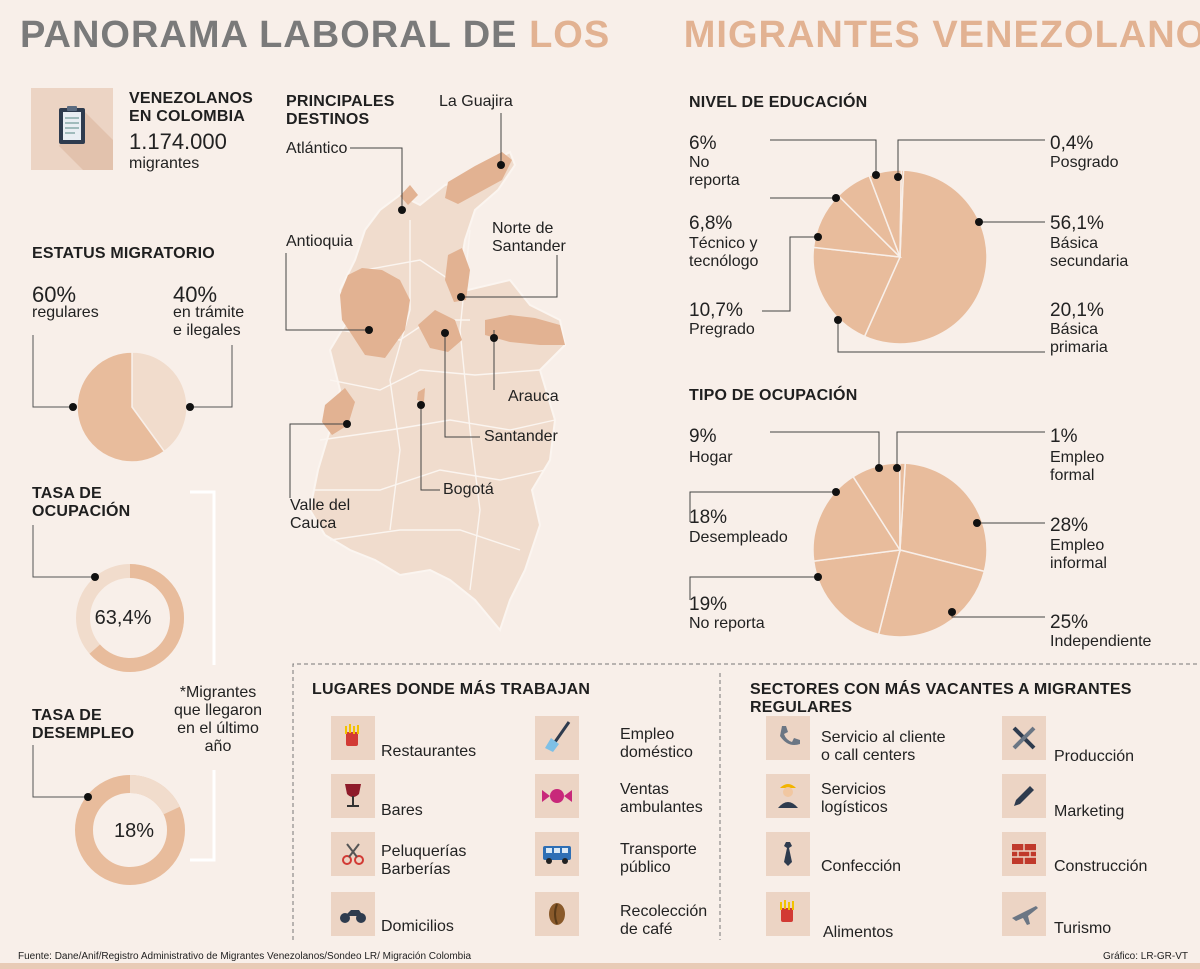  What do you see at coordinates (656, 743) in the screenshot?
I see `lugar-empleo-domestico: Empleo doméstico` at bounding box center [656, 743].